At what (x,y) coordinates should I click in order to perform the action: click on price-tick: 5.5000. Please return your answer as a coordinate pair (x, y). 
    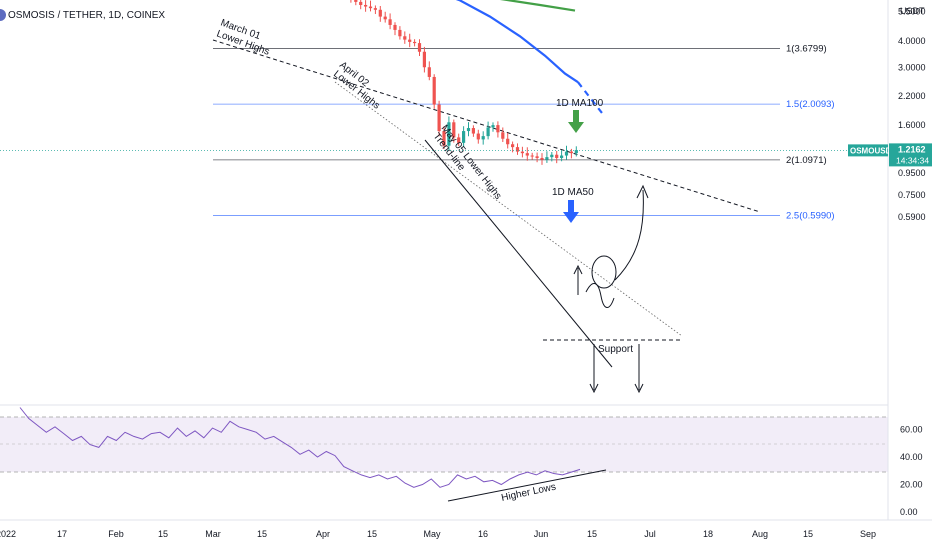
    Looking at the image, I should click on (912, 11).